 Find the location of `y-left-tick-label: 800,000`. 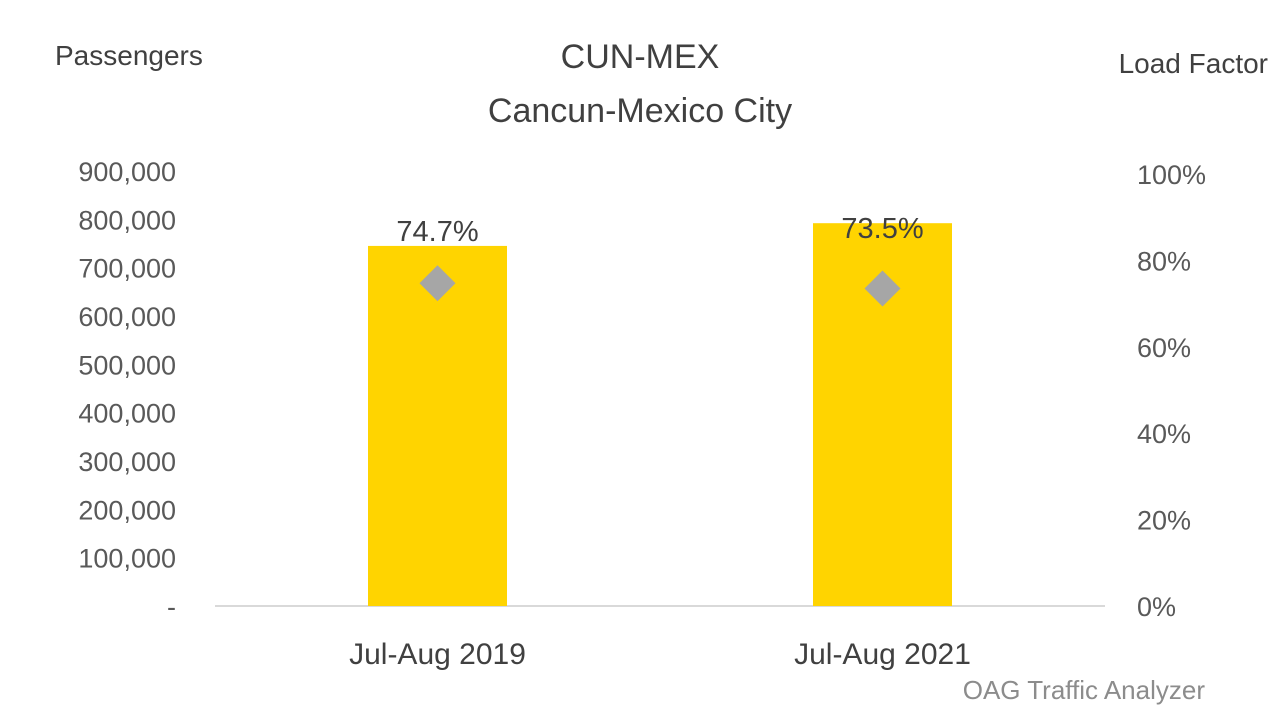

y-left-tick-label: 800,000 is located at coordinates (127, 220).